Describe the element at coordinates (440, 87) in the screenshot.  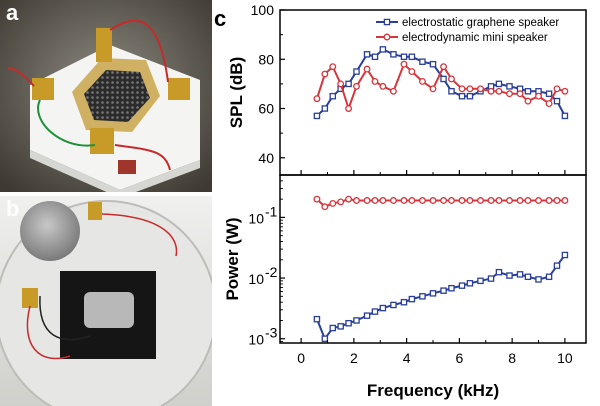
I see `series-line-spl-mini` at that location.